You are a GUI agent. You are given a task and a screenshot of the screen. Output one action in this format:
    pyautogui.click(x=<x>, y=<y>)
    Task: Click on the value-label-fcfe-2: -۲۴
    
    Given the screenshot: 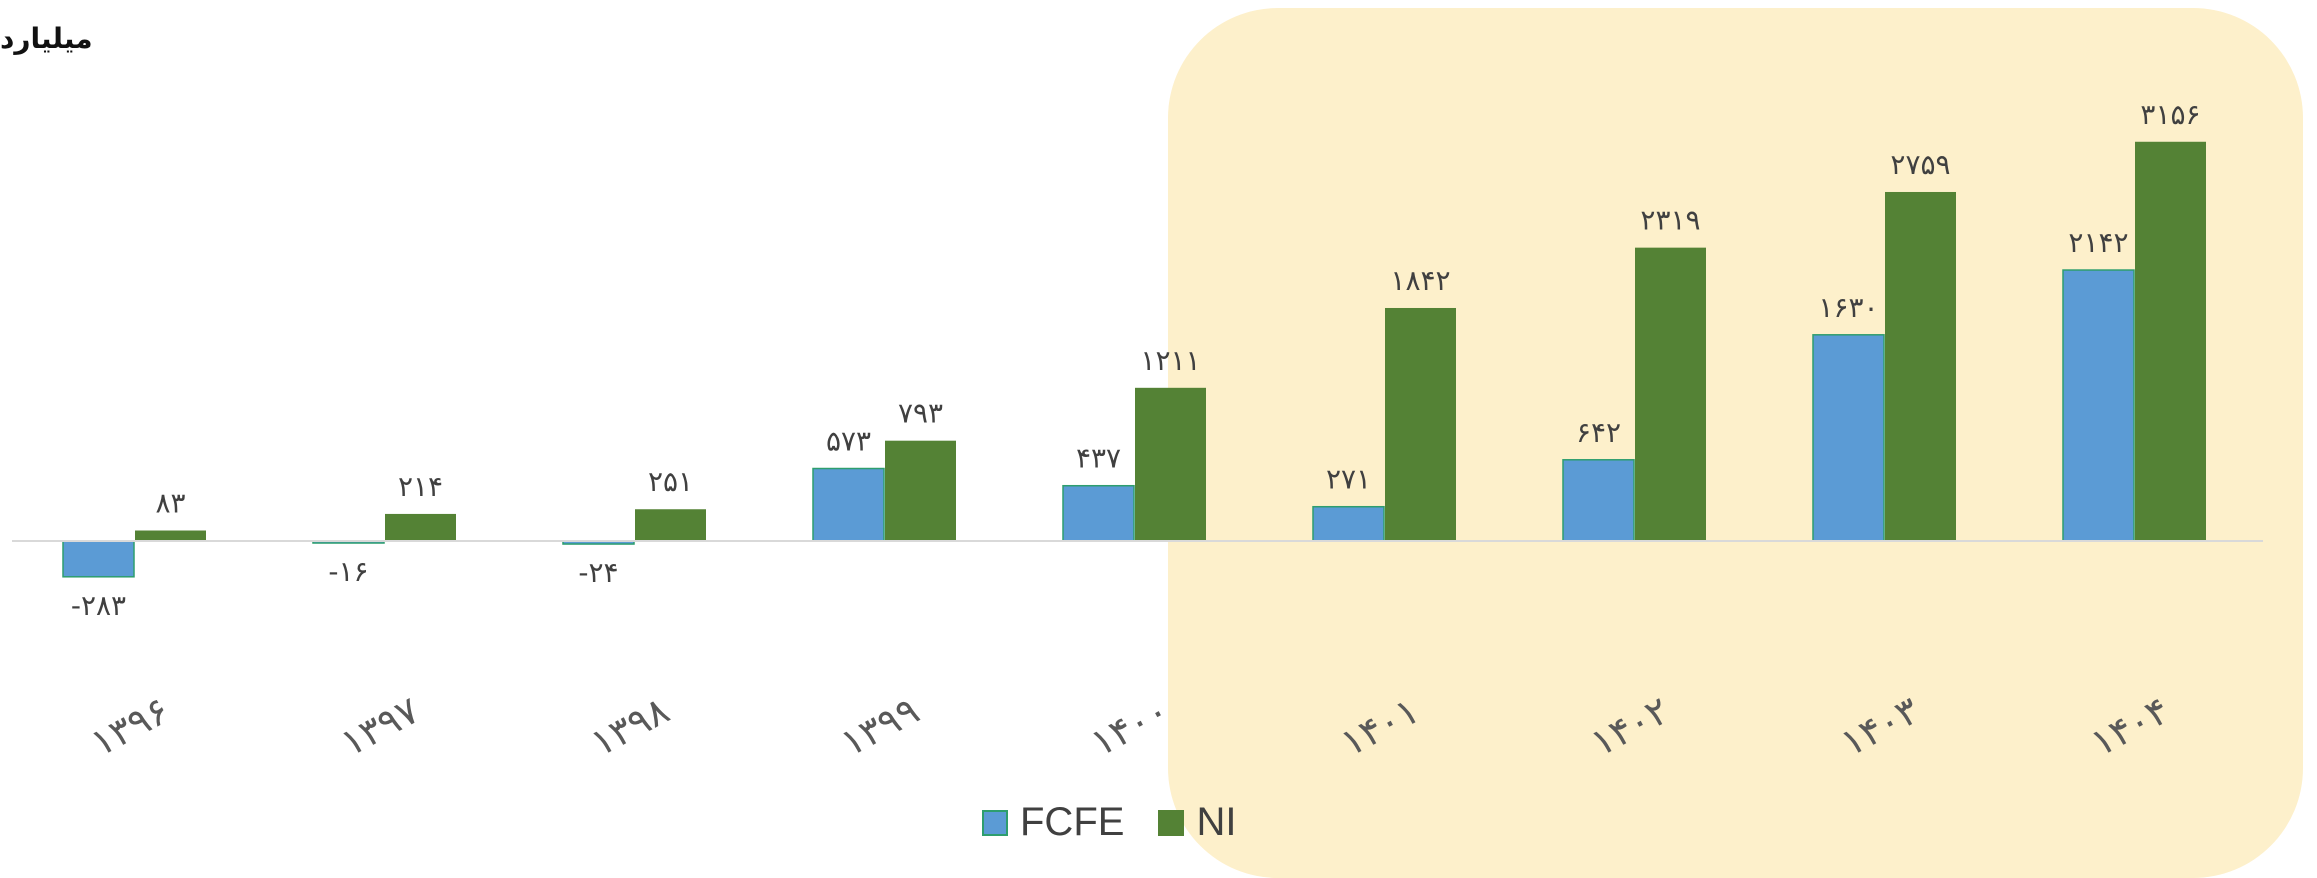 What is the action you would take?
    pyautogui.click(x=598, y=572)
    